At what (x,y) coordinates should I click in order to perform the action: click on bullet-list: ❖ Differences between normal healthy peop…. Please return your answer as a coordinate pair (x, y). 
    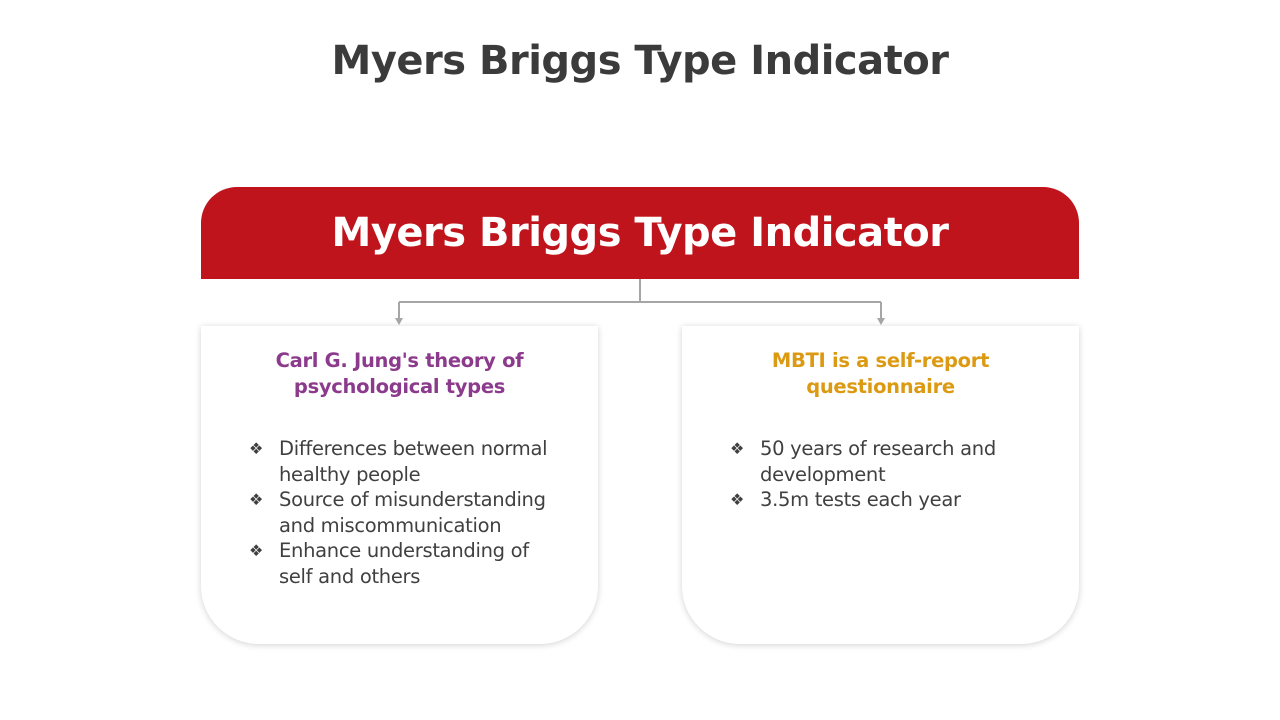
    Looking at the image, I should click on (405, 512).